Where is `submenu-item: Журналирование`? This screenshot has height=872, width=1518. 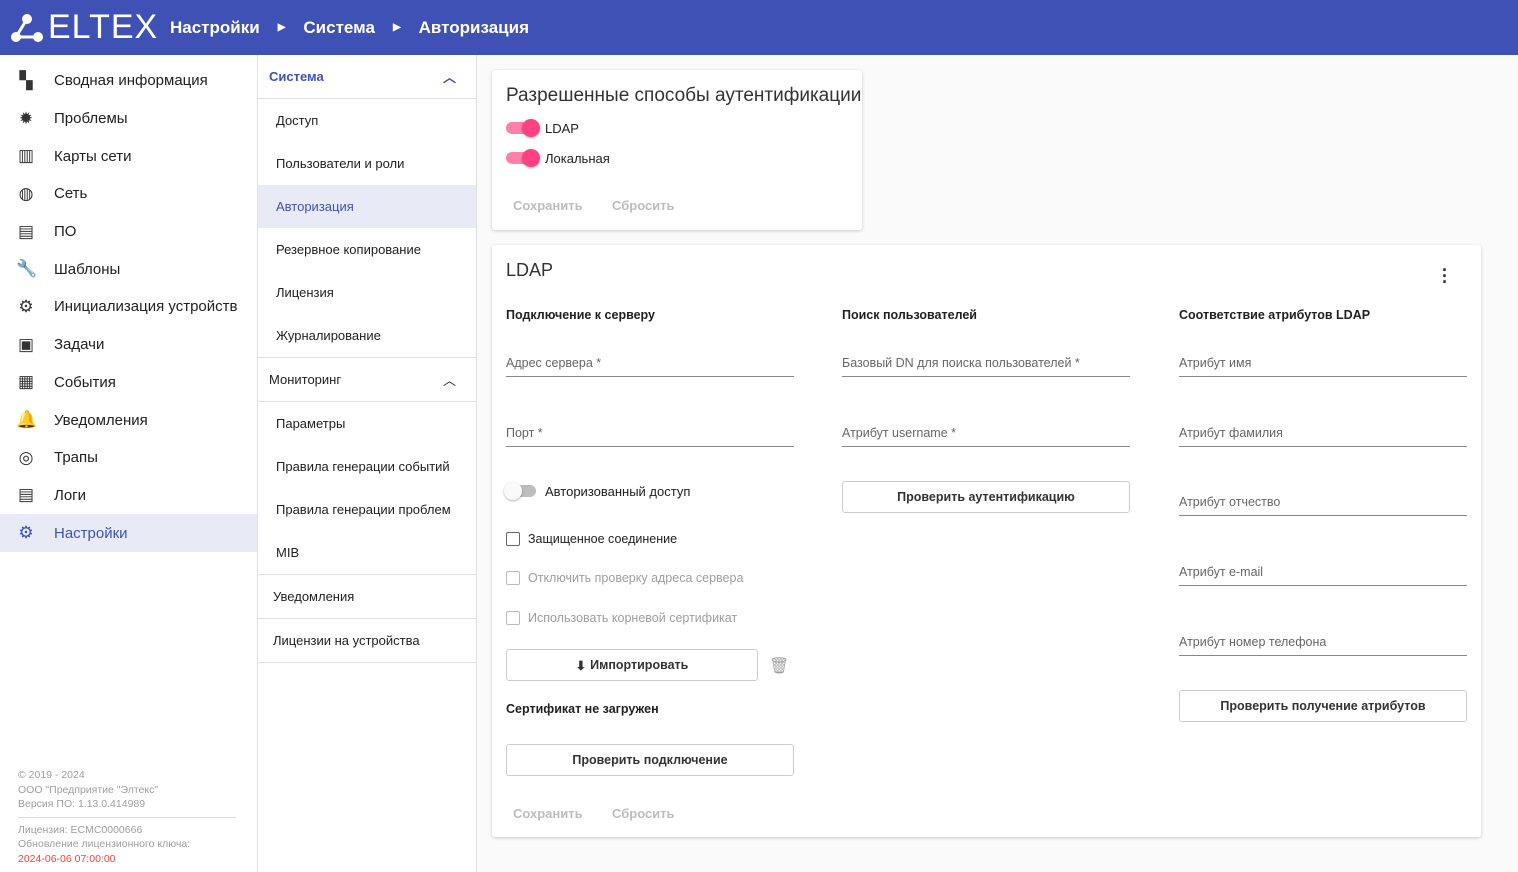 submenu-item: Журналирование is located at coordinates (328, 335).